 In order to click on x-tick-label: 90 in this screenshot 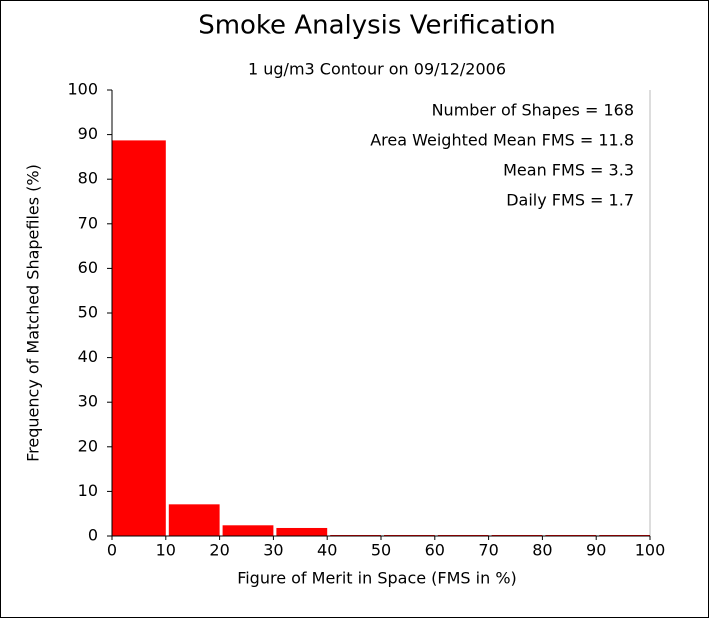, I will do `click(596, 550)`.